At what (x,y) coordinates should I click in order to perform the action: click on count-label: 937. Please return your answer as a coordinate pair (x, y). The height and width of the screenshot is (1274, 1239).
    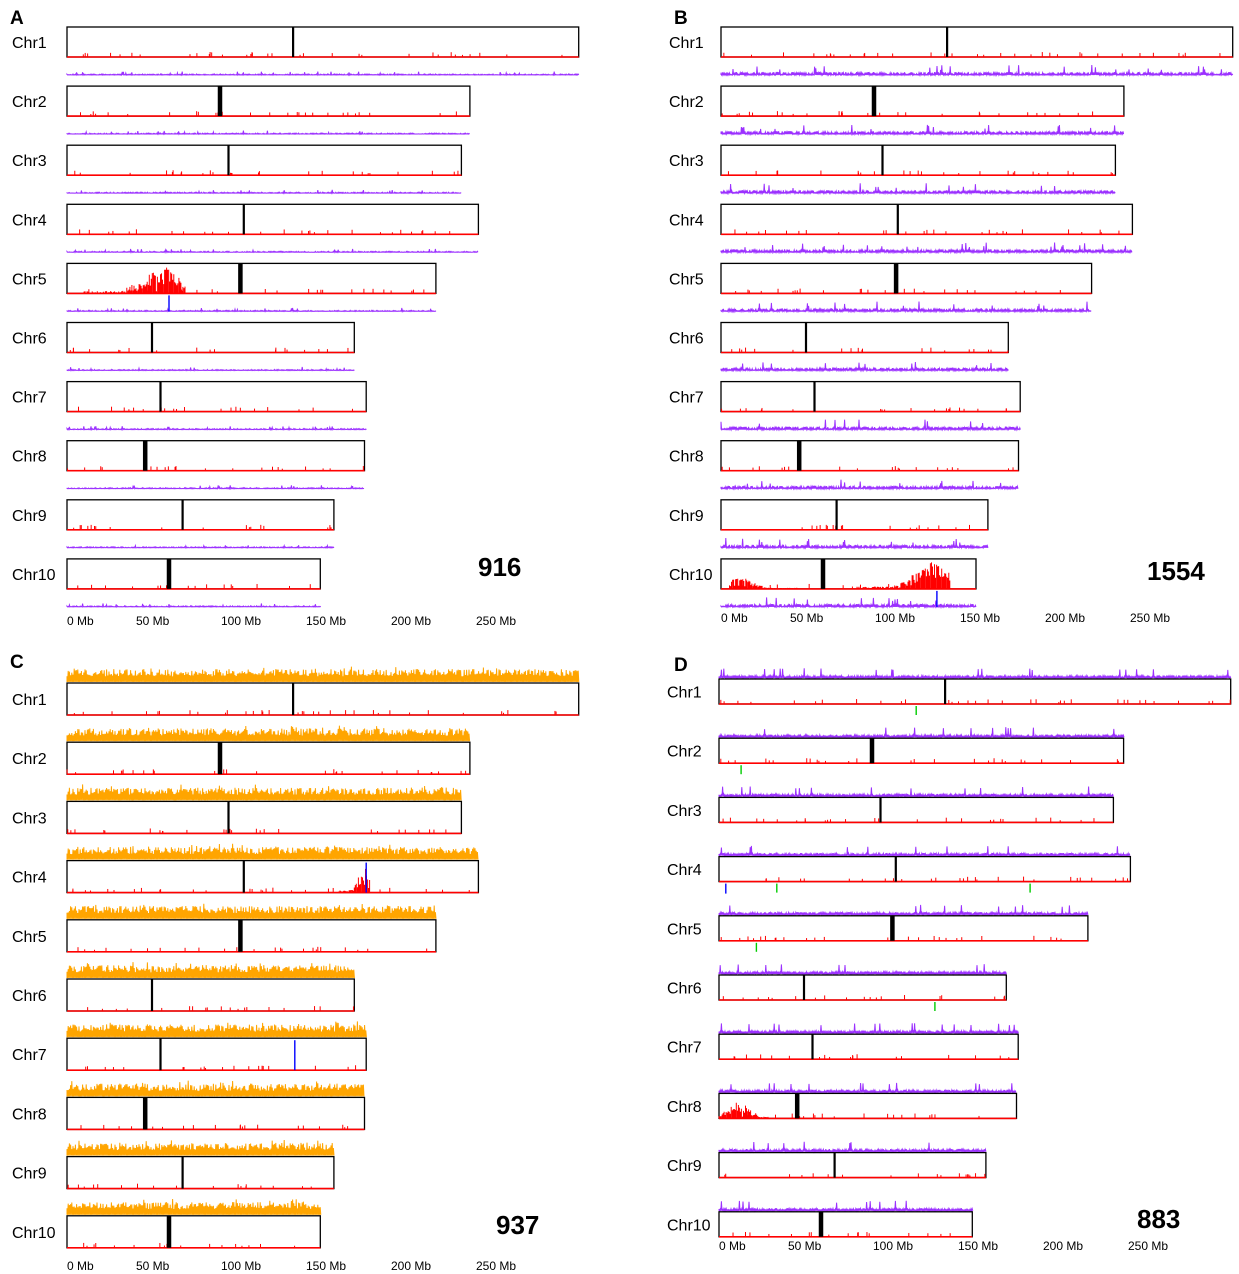
    Looking at the image, I should click on (517, 1225).